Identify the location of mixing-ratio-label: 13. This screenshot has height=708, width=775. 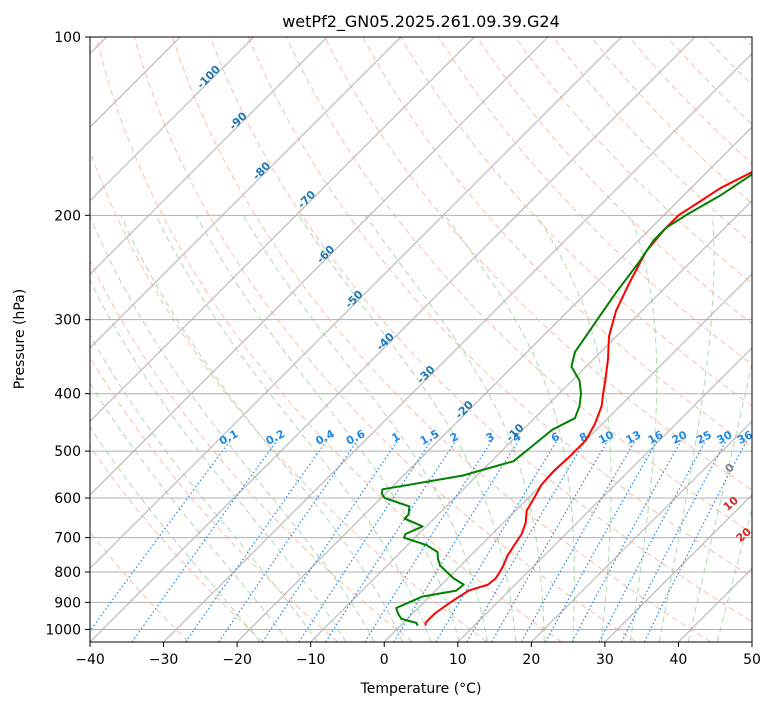
(634, 437).